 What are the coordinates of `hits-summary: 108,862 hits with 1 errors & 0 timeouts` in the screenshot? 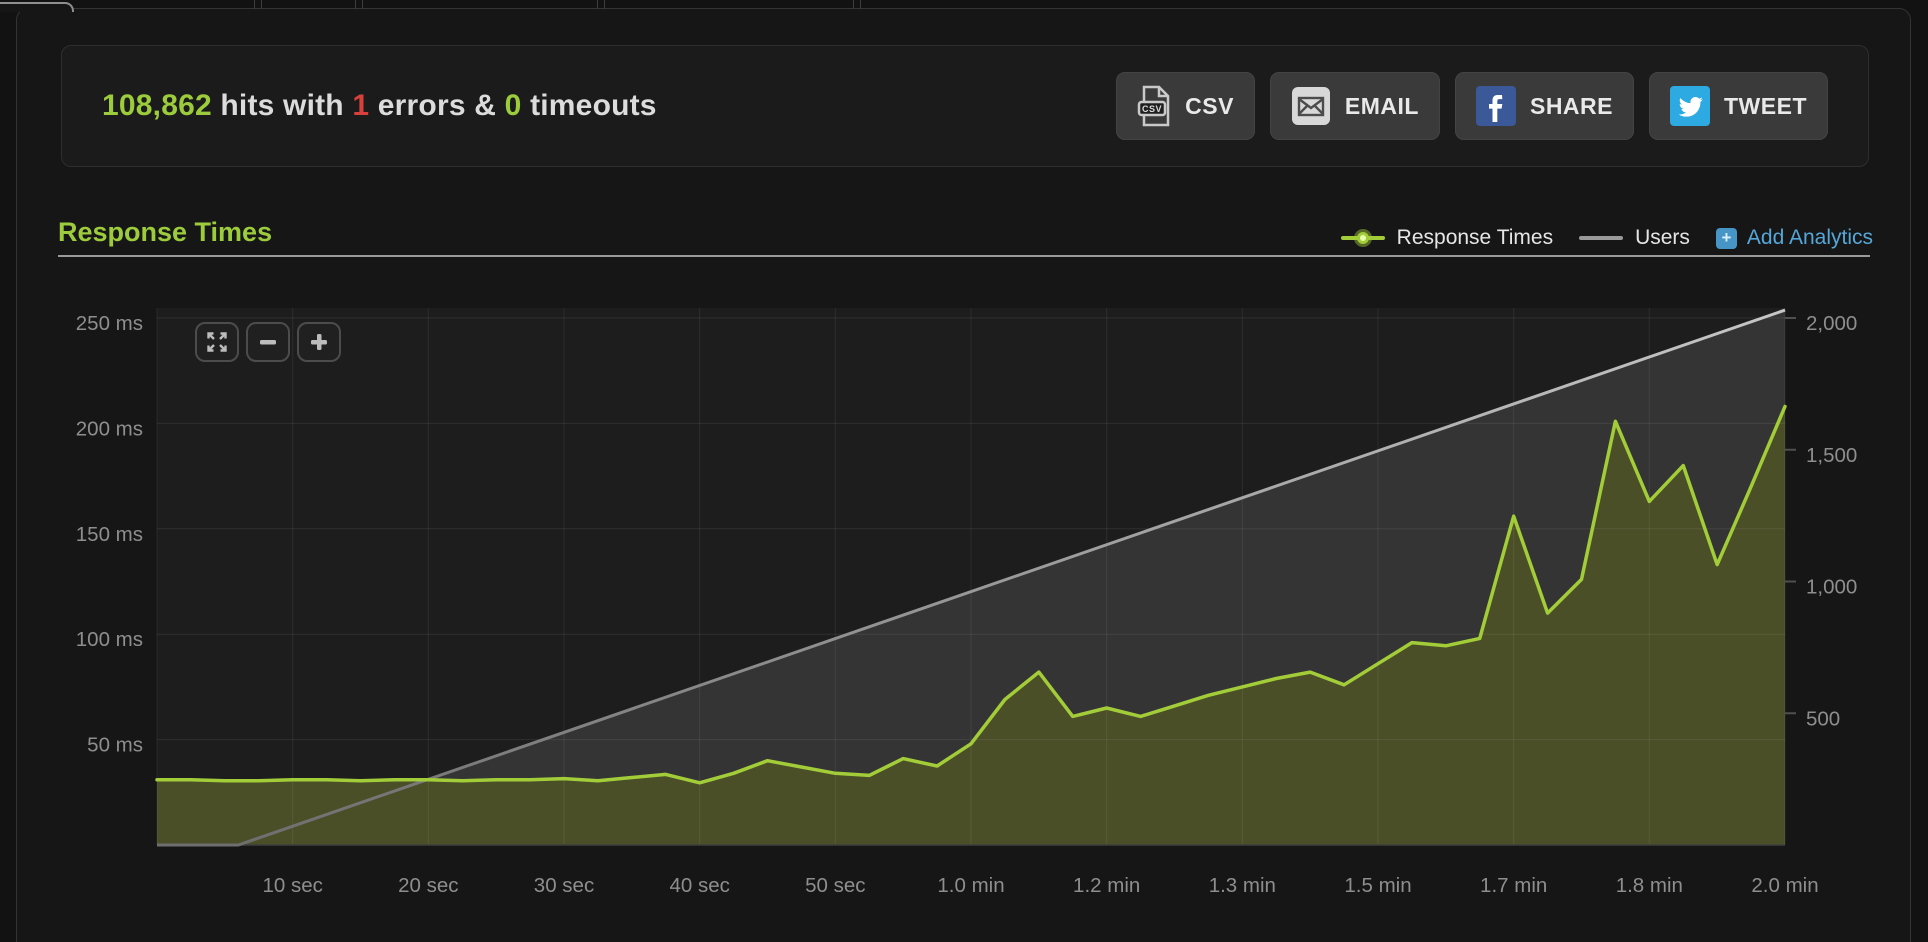 It's located at (379, 105).